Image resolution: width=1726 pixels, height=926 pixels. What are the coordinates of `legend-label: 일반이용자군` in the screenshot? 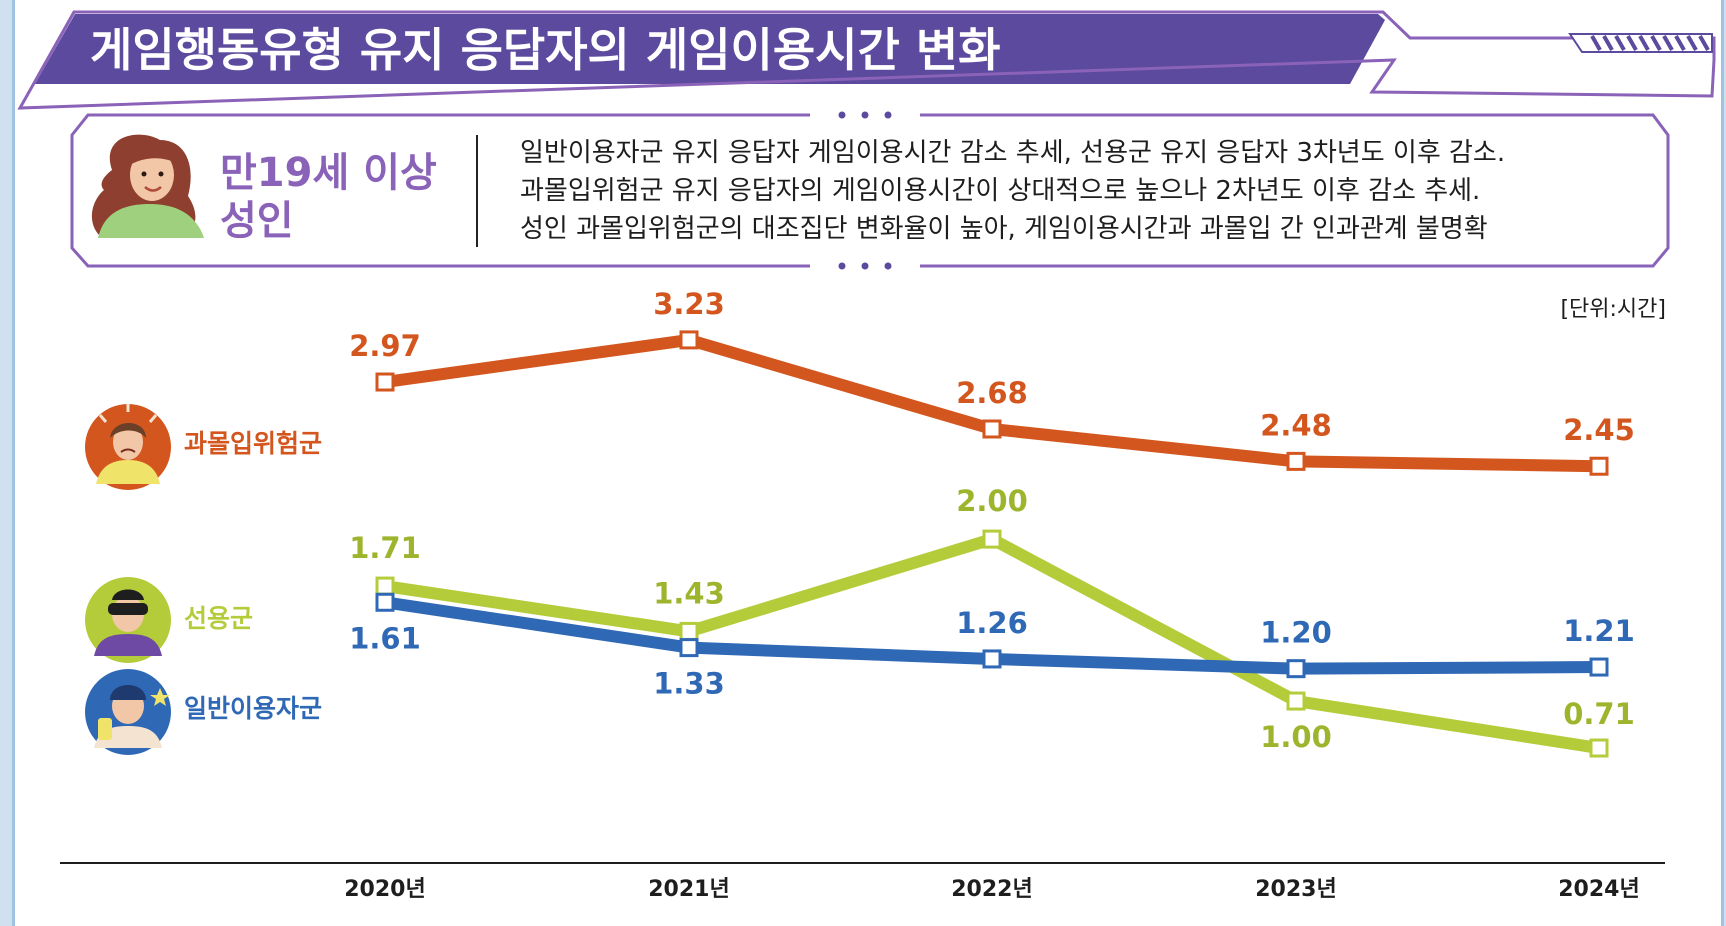 It's located at (253, 708).